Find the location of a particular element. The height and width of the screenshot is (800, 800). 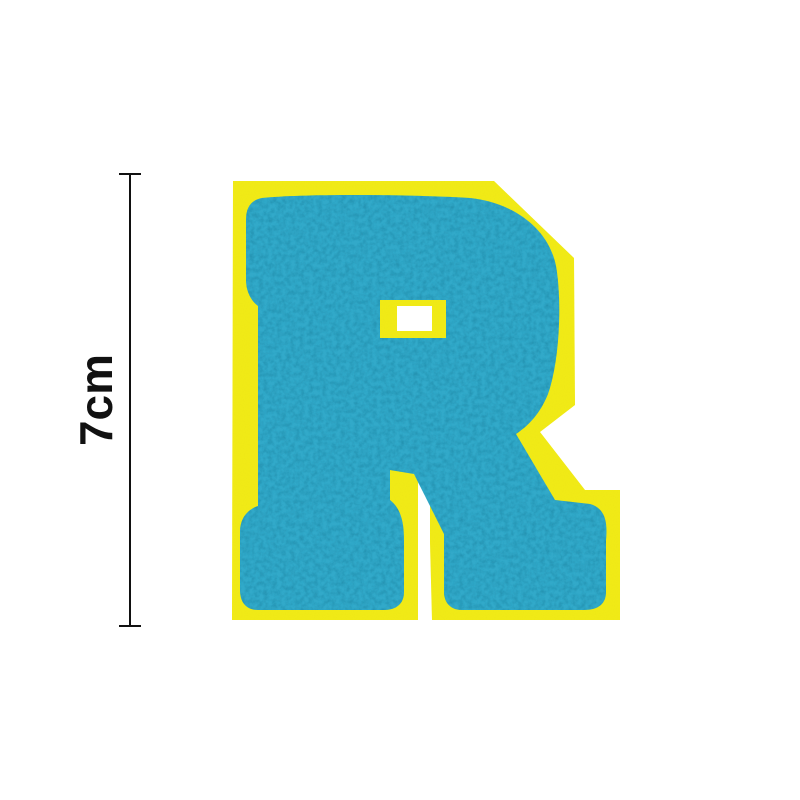

felt-bottom-gap is located at coordinates (424, 551).